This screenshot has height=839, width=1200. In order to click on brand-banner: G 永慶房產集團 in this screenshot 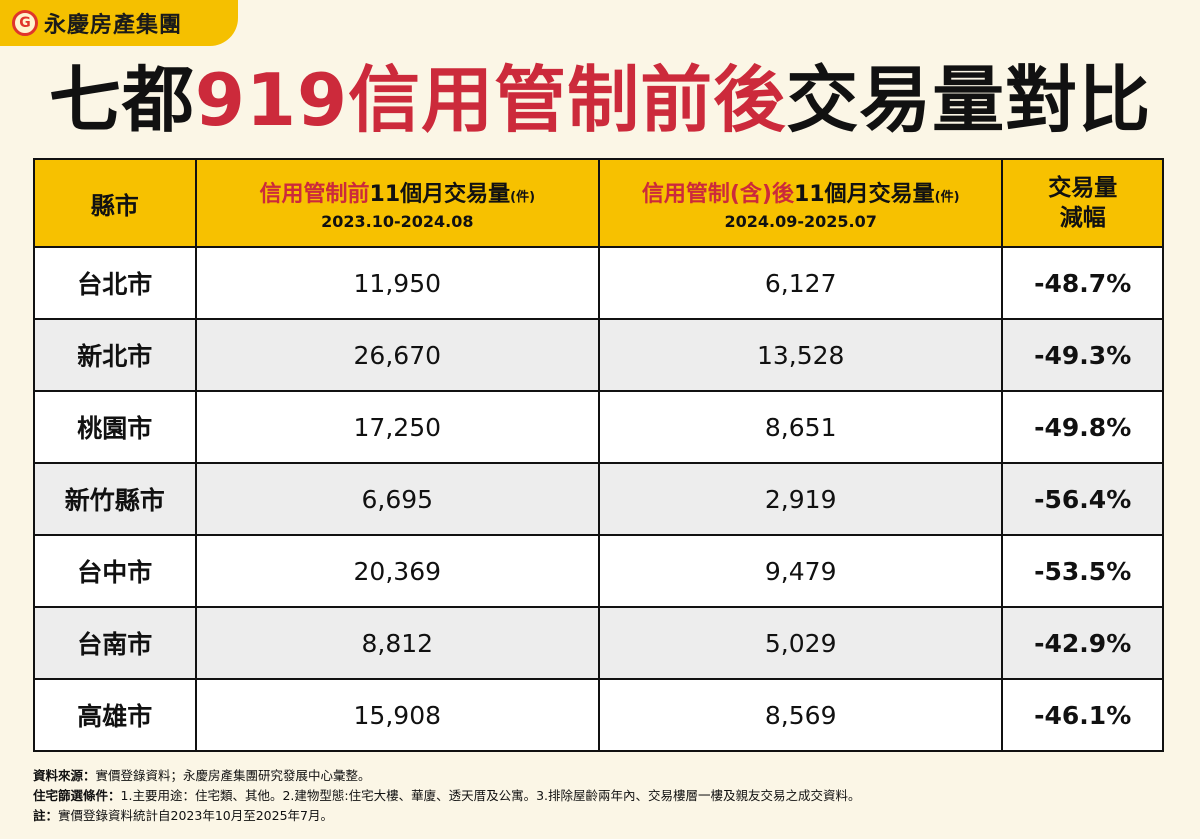, I will do `click(119, 23)`.